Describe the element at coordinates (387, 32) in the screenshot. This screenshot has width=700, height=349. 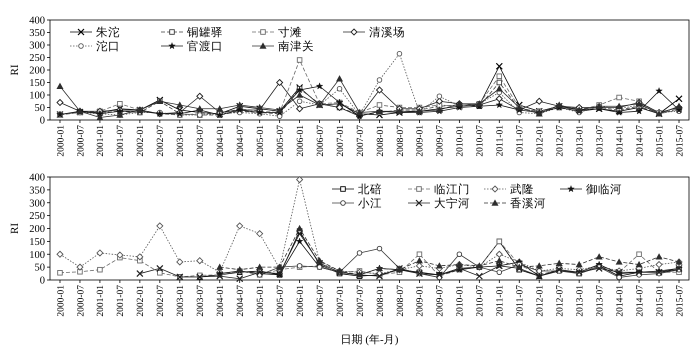
I see `legend-label: 清溪场` at that location.